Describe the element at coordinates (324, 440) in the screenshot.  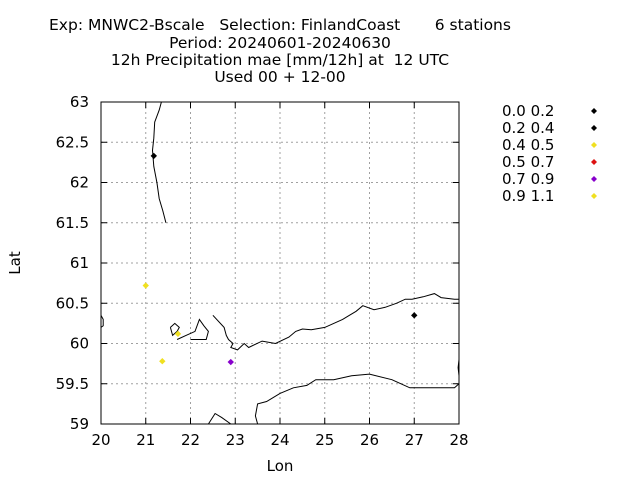
I see `x-tick-label: 25` at that location.